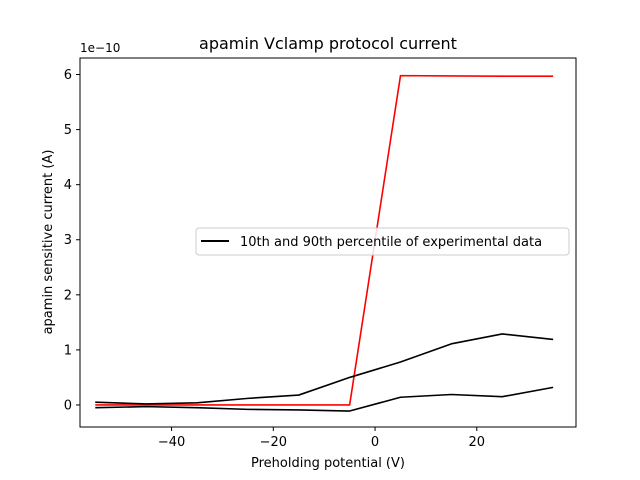  Describe the element at coordinates (273, 442) in the screenshot. I see `x-tick-label: −20` at that location.